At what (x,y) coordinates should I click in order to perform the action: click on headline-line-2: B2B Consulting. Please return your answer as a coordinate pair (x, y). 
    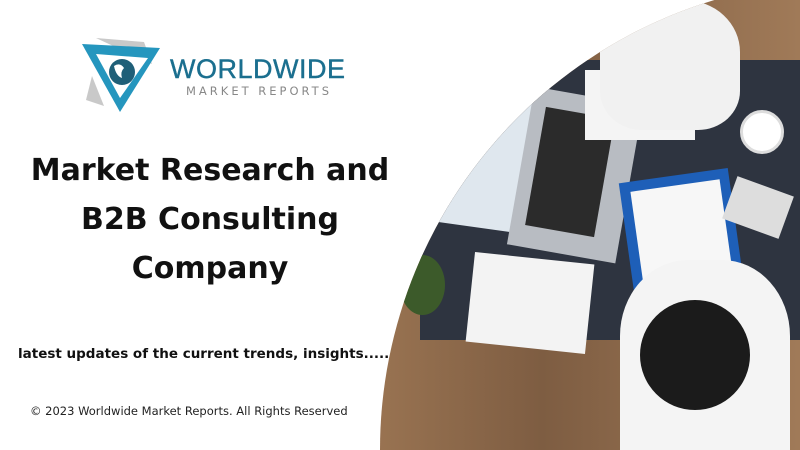
    Looking at the image, I should click on (210, 219).